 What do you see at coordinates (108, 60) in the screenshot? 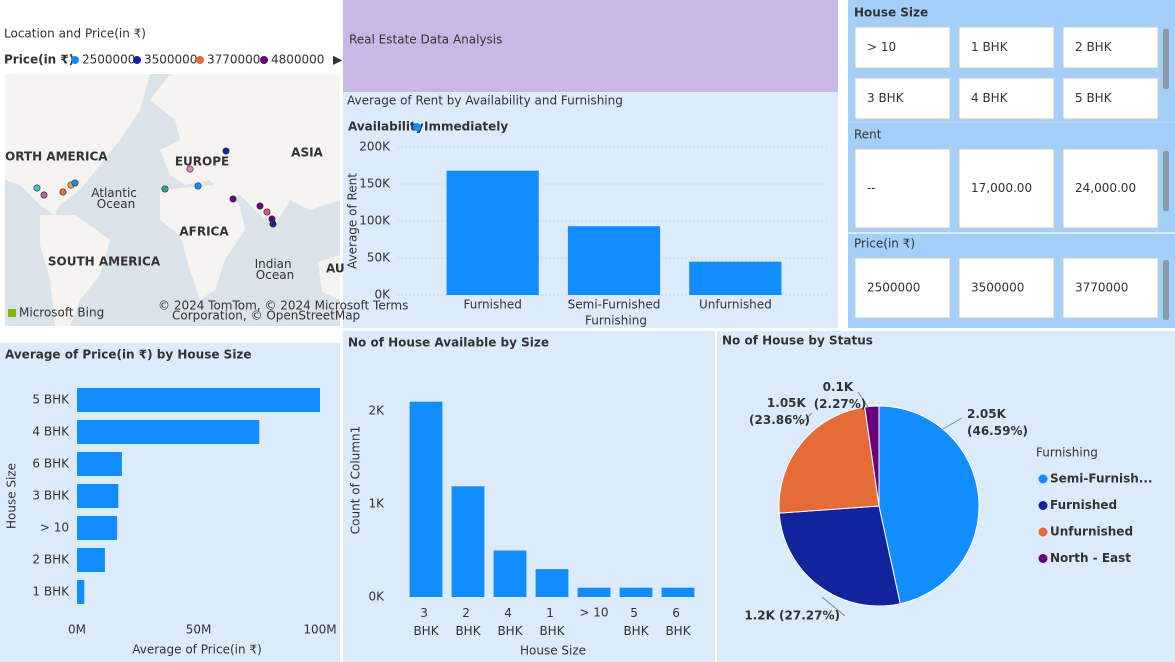
I see `legend-entry: 2500000` at bounding box center [108, 60].